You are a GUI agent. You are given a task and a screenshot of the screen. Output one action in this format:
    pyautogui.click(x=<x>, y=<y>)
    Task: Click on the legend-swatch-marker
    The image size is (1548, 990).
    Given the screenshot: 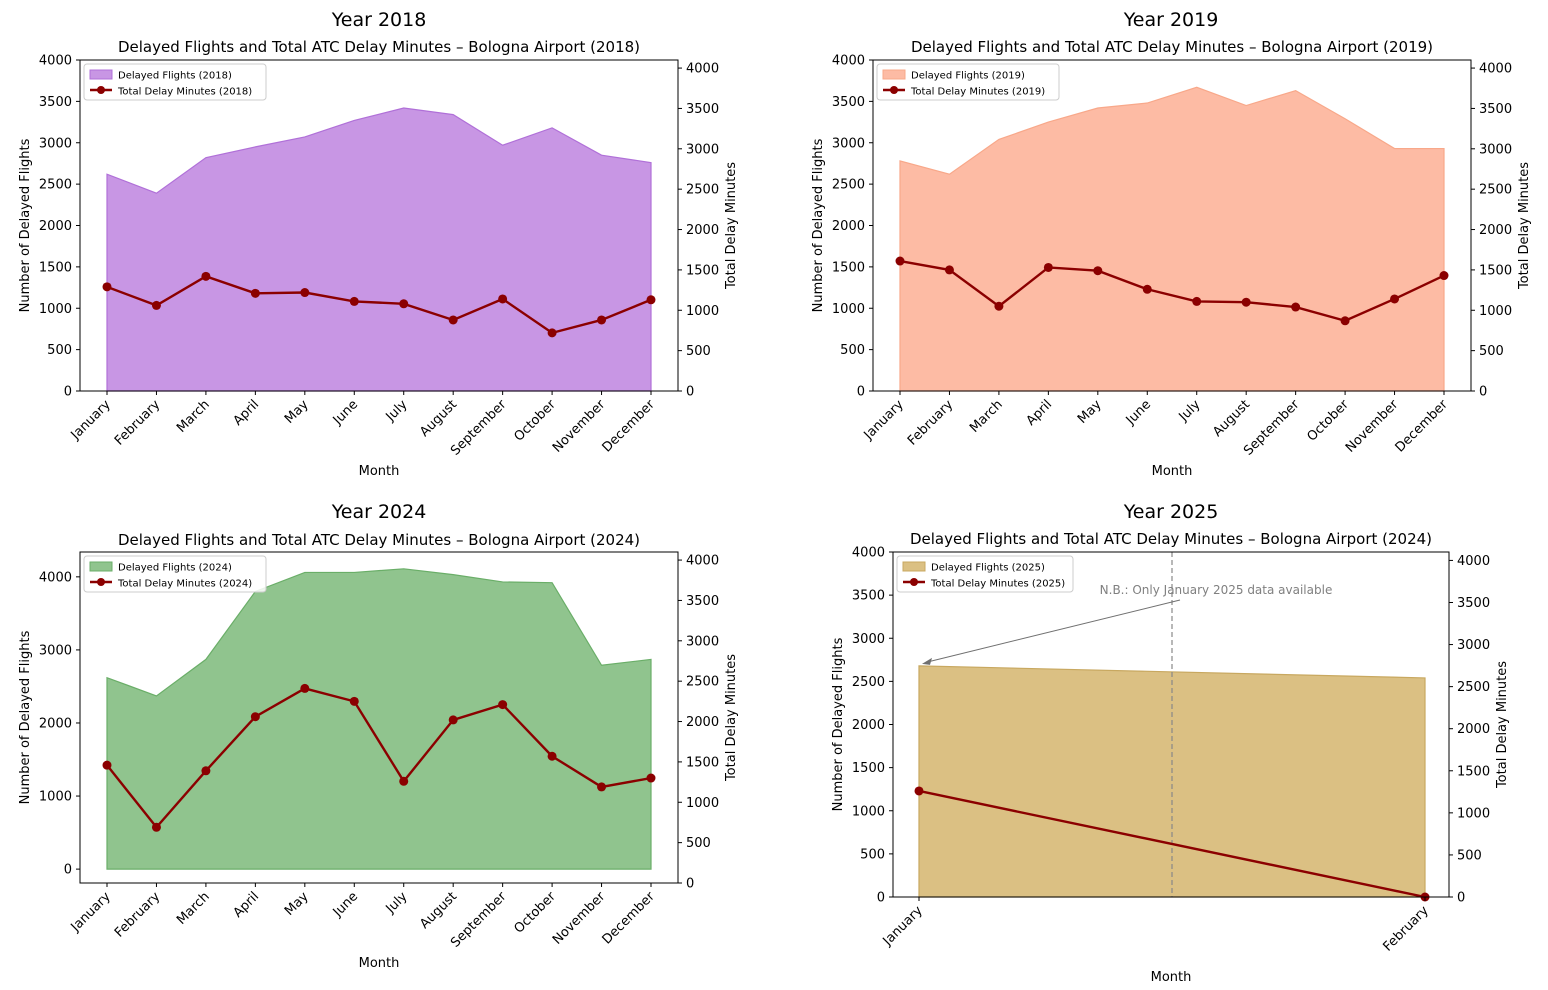 What is the action you would take?
    pyautogui.click(x=101, y=582)
    